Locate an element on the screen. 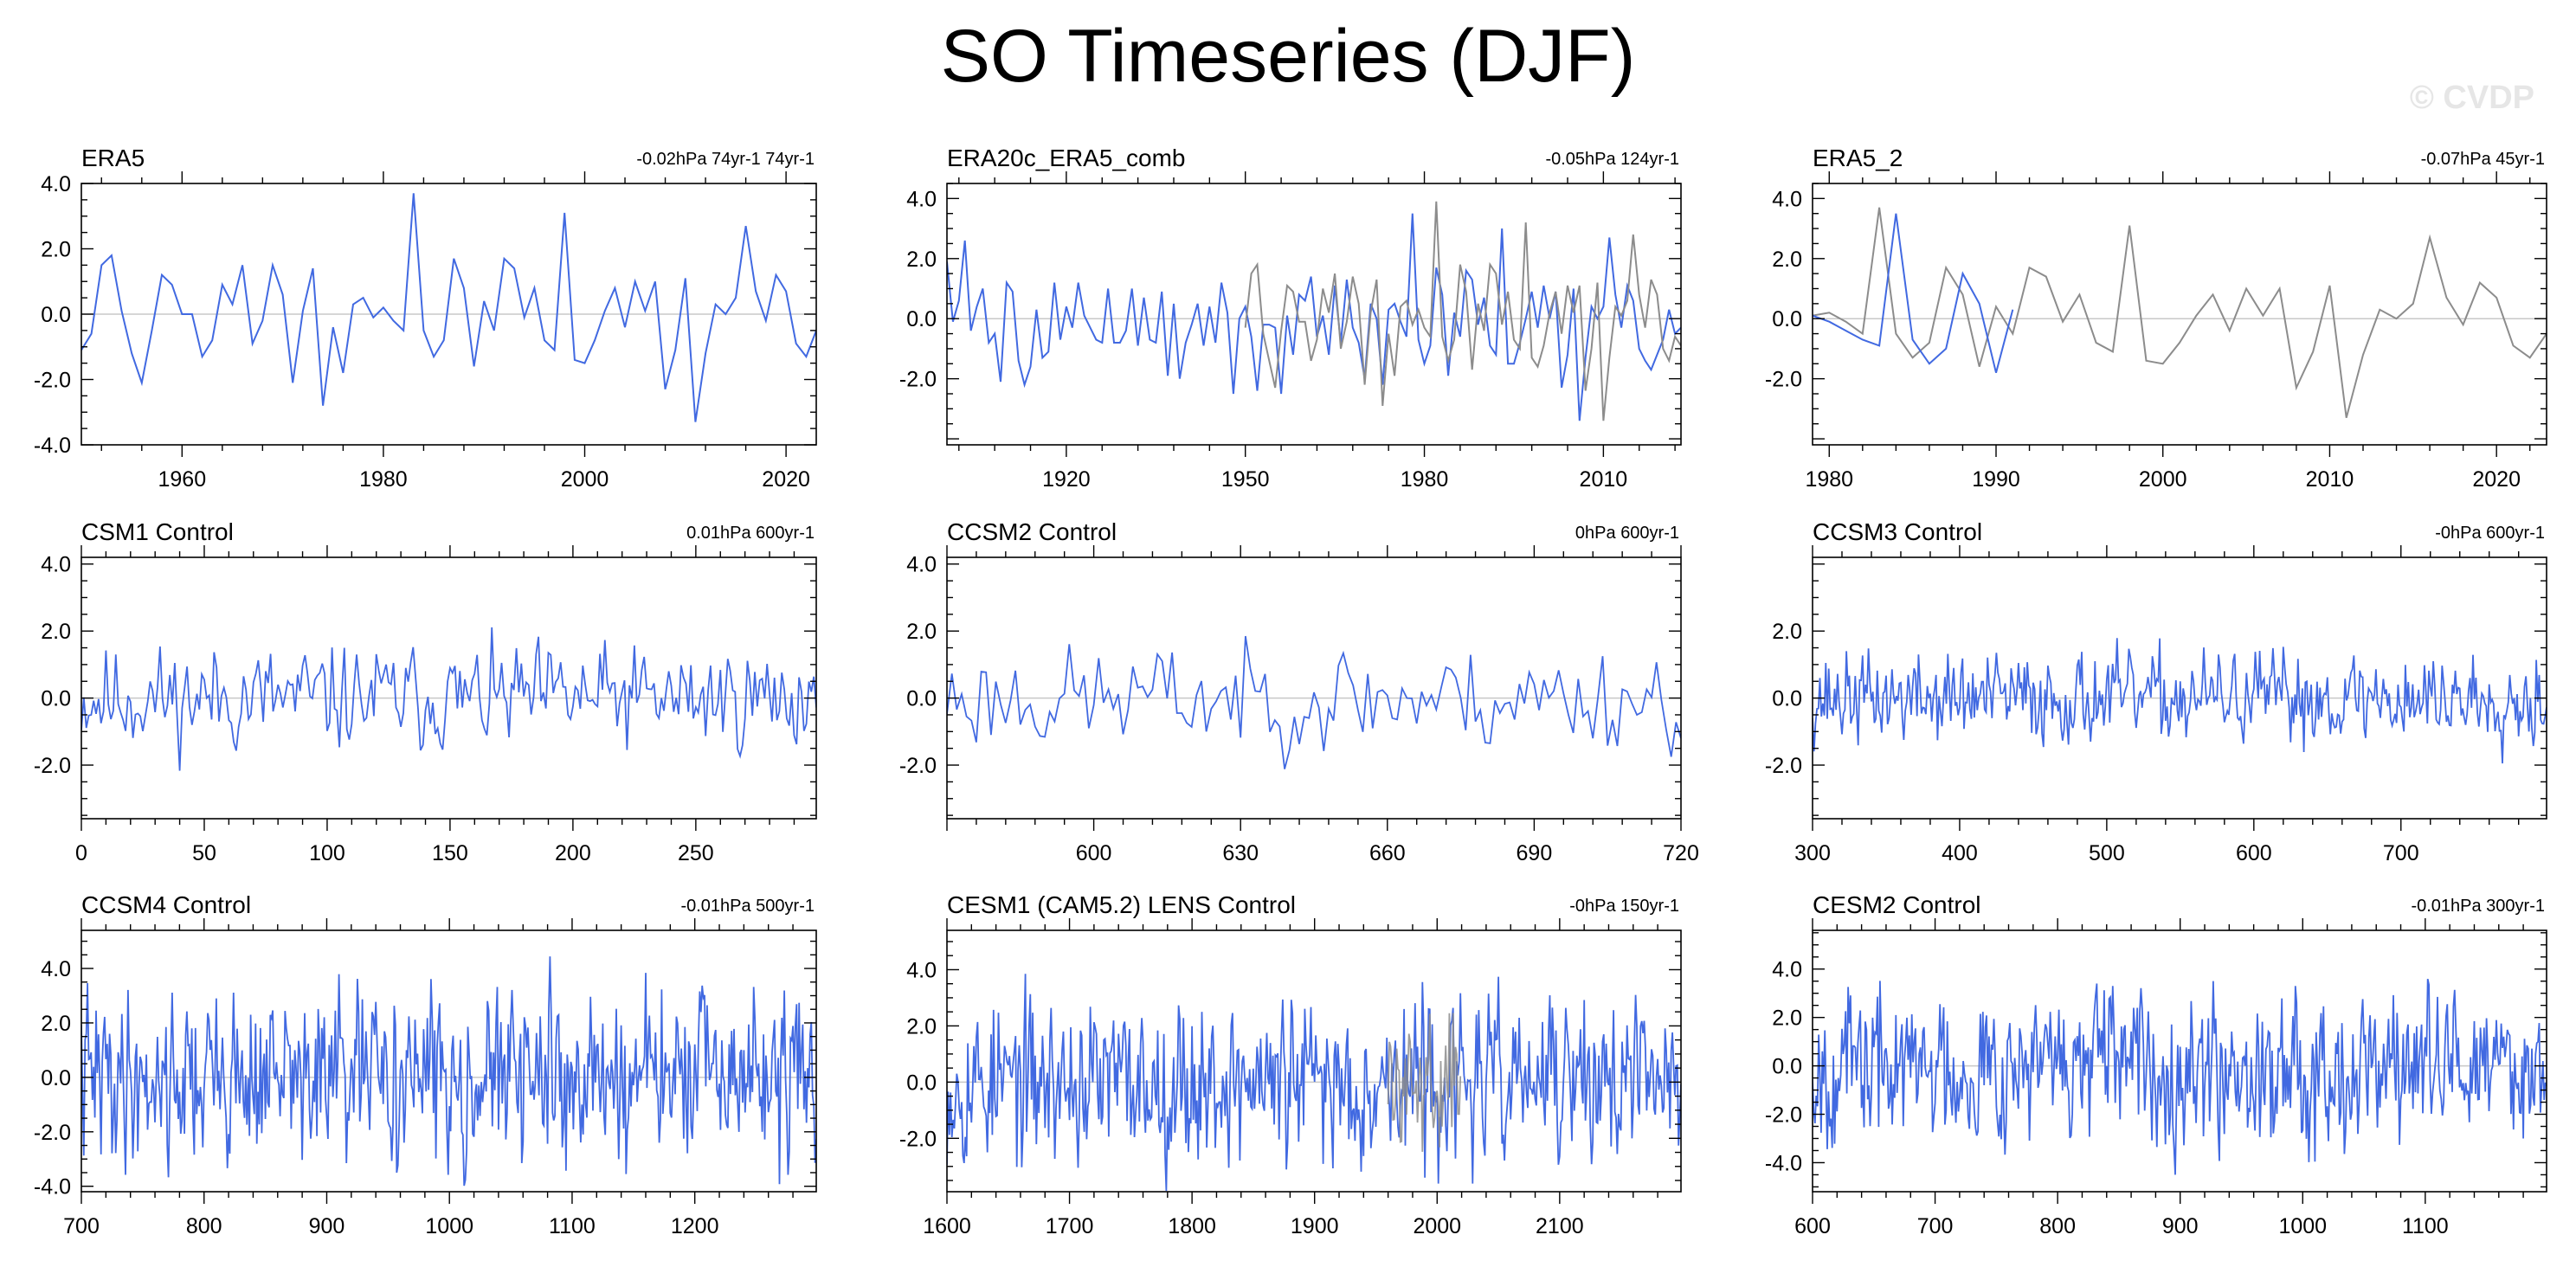 The width and height of the screenshot is (2576, 1267). x-tick-label: 0 is located at coordinates (81, 853).